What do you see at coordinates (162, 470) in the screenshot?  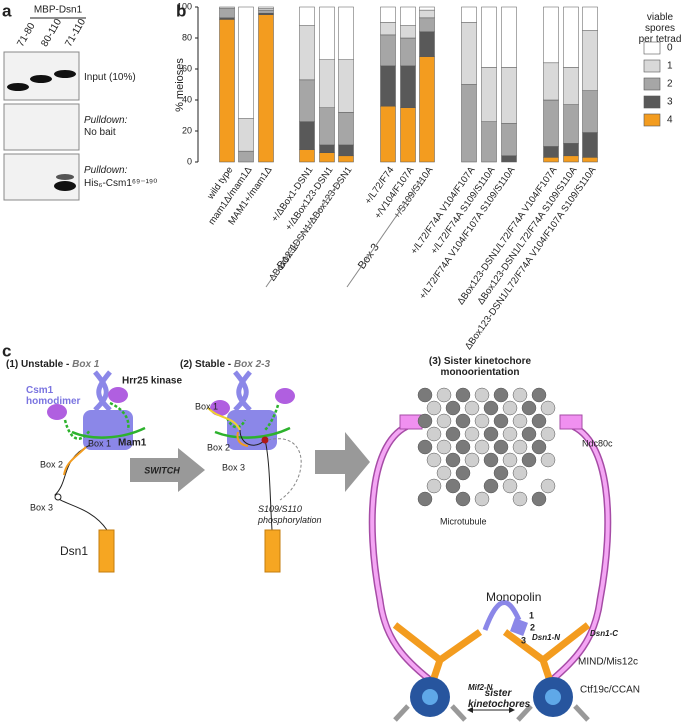 I see `switch-label: SWITCH` at bounding box center [162, 470].